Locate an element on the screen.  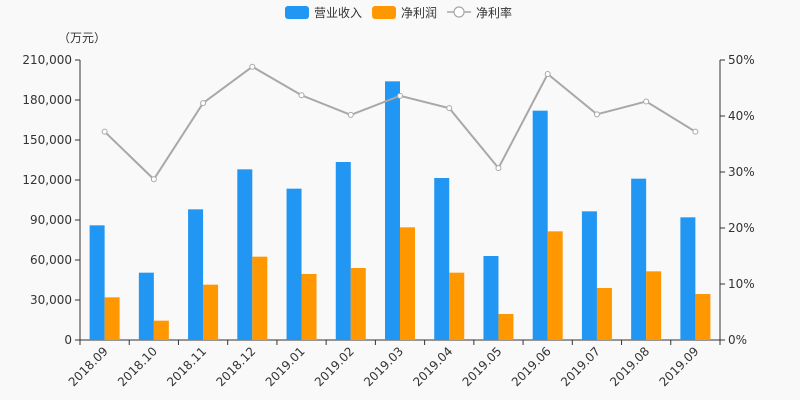
legend-label: 营业收入 is located at coordinates (338, 13).